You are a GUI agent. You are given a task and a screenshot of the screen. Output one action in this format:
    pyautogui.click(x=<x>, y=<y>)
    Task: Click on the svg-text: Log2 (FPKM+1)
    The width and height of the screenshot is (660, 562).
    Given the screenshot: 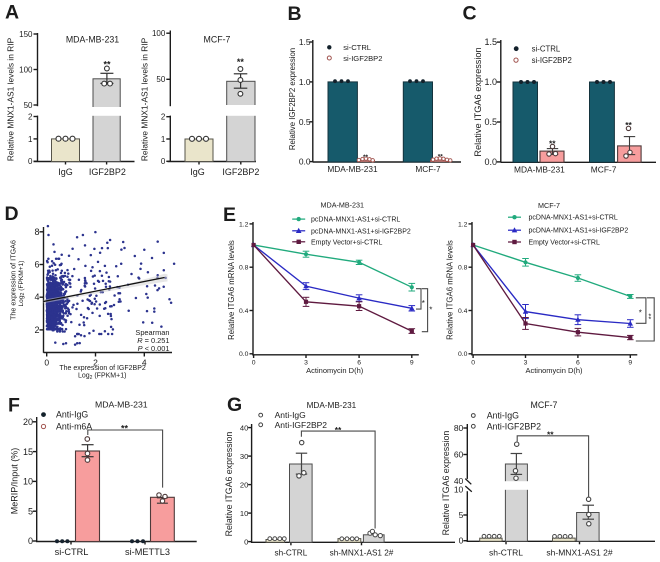 What is the action you would take?
    pyautogui.click(x=22, y=284)
    